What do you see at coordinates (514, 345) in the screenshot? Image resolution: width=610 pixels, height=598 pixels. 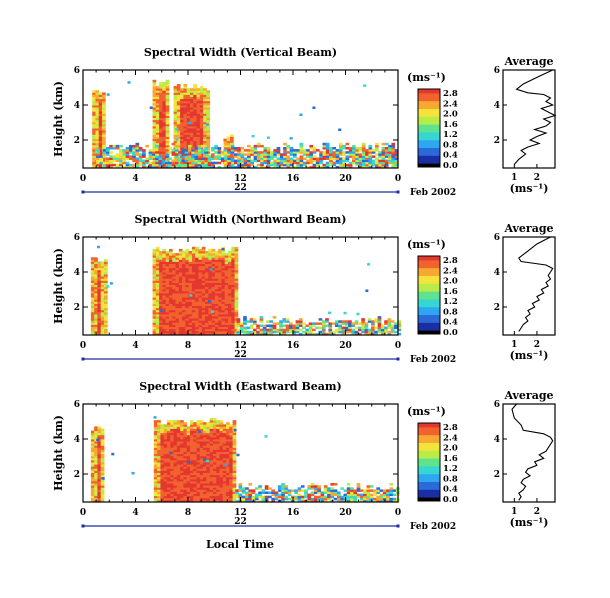 I see `average-x-tick-label: 1` at bounding box center [514, 345].